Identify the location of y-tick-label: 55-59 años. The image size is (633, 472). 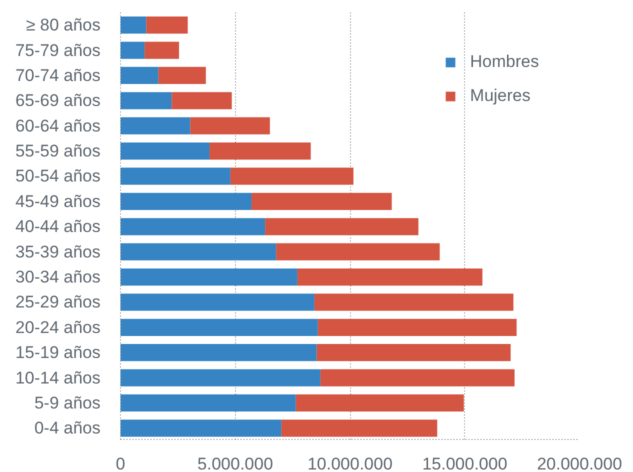
(58, 151).